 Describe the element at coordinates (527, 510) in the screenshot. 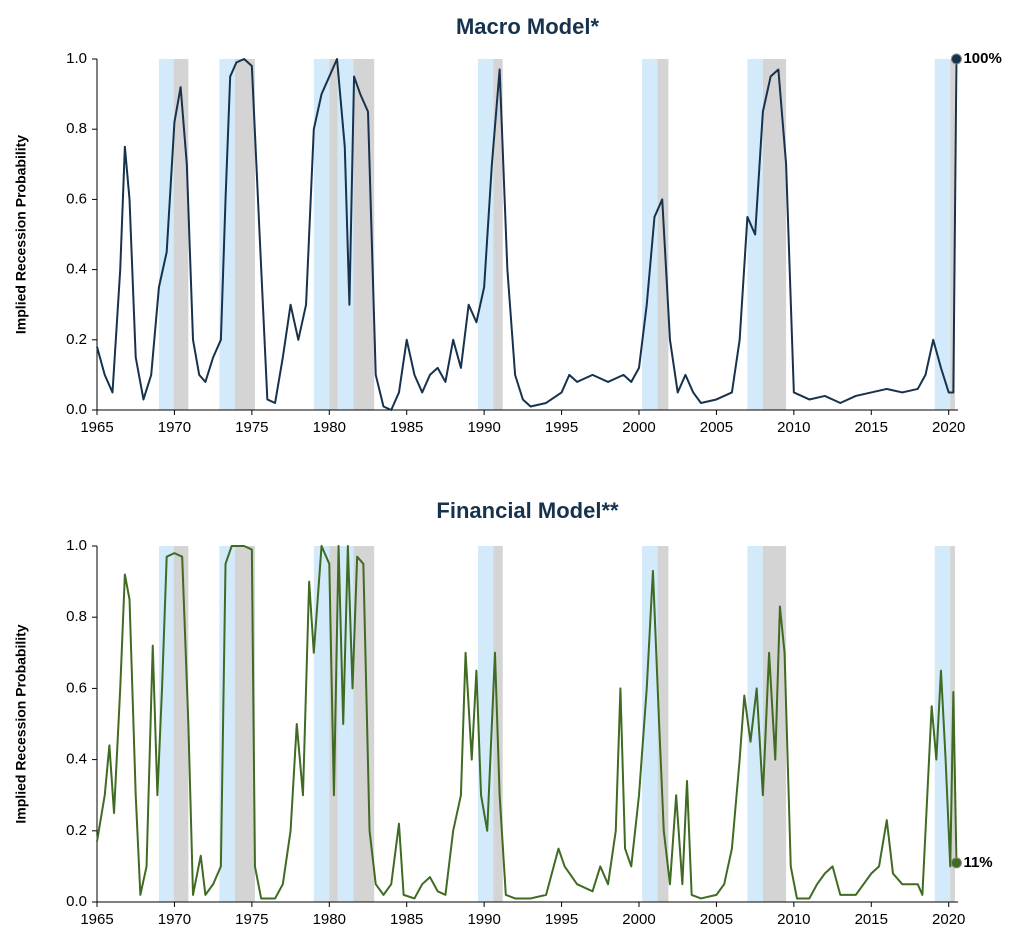

I see `chart-title: Financial Model**` at that location.